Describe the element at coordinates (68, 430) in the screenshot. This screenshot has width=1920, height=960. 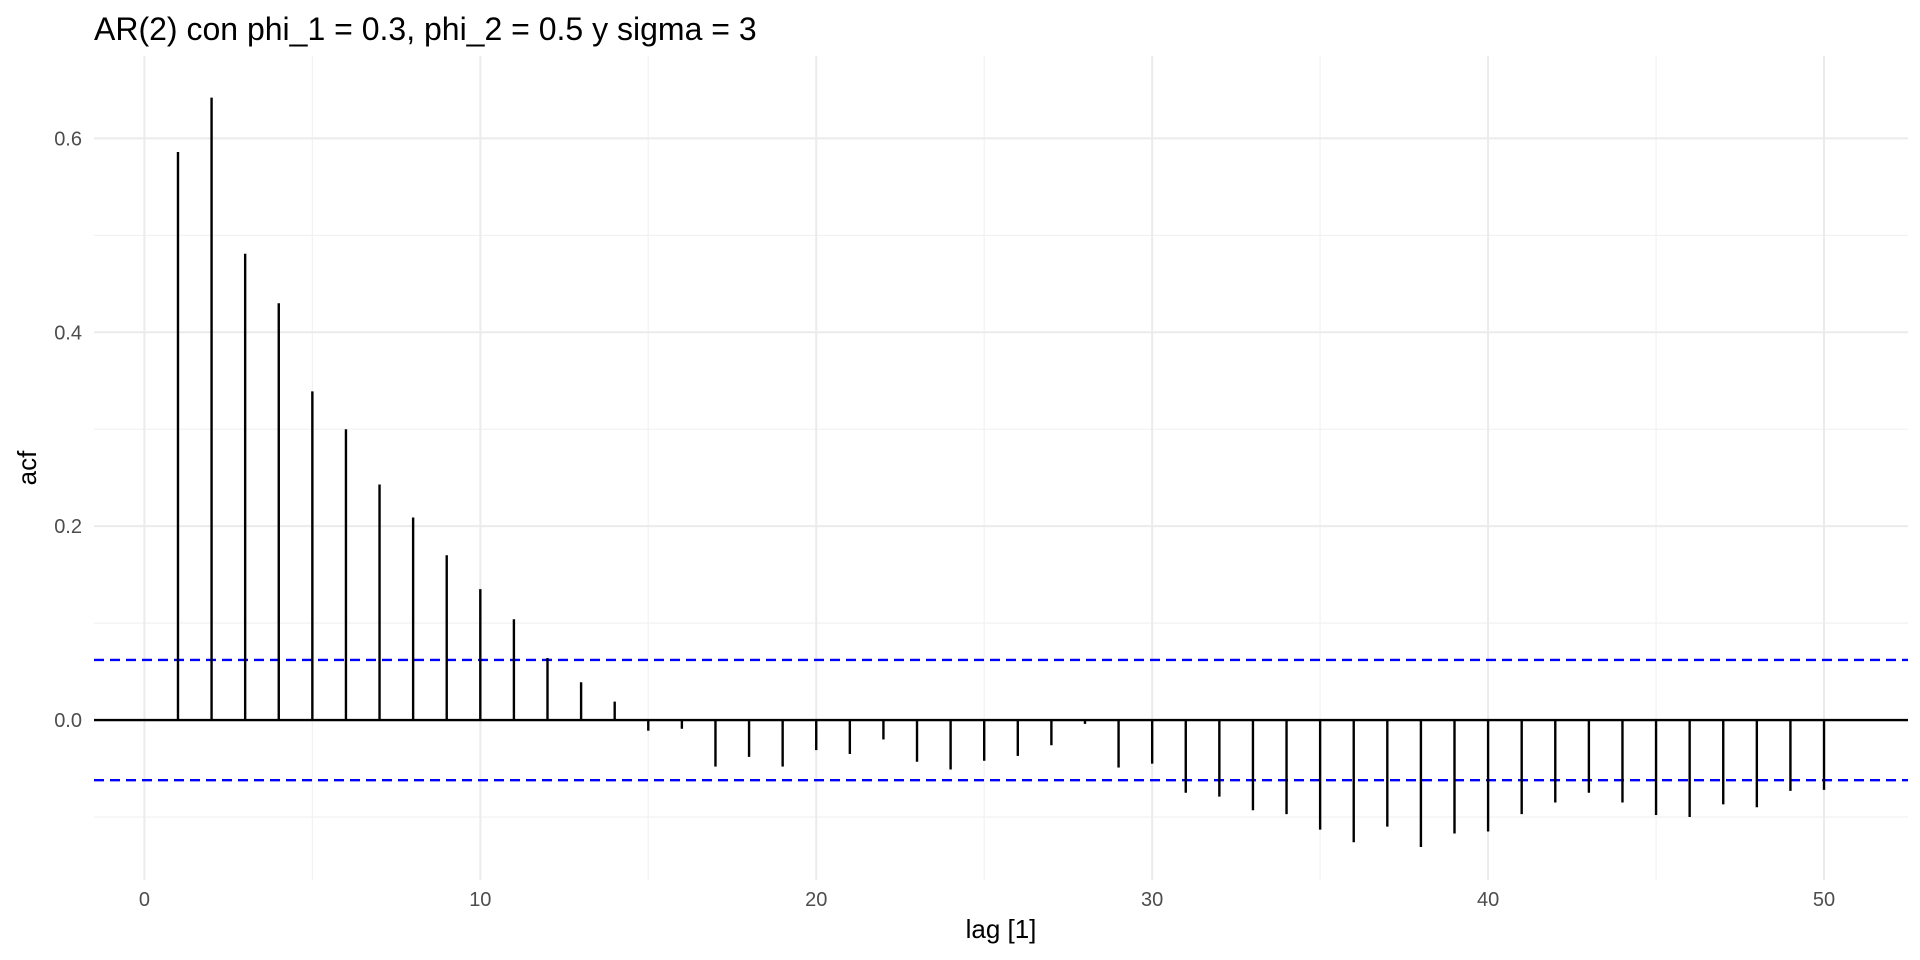
I see `y-axis-ticks: 0.0 0.2 0.4 0.6` at that location.